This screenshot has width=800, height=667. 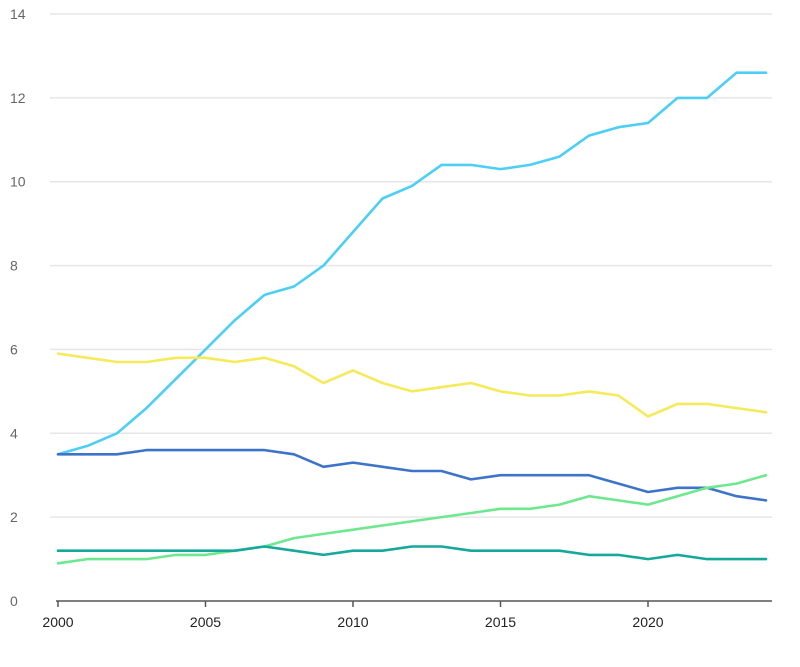 I want to click on x-tick-label: 2005, so click(x=205, y=622).